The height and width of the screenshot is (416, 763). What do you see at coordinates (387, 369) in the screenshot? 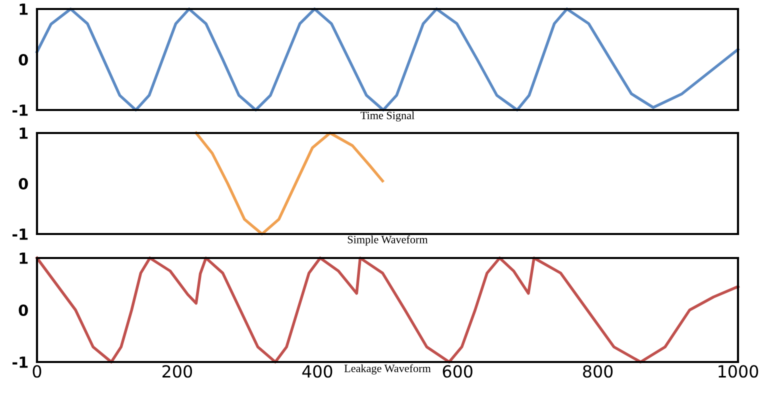
I see `x-axis-title: Leakage Waveform` at bounding box center [387, 369].